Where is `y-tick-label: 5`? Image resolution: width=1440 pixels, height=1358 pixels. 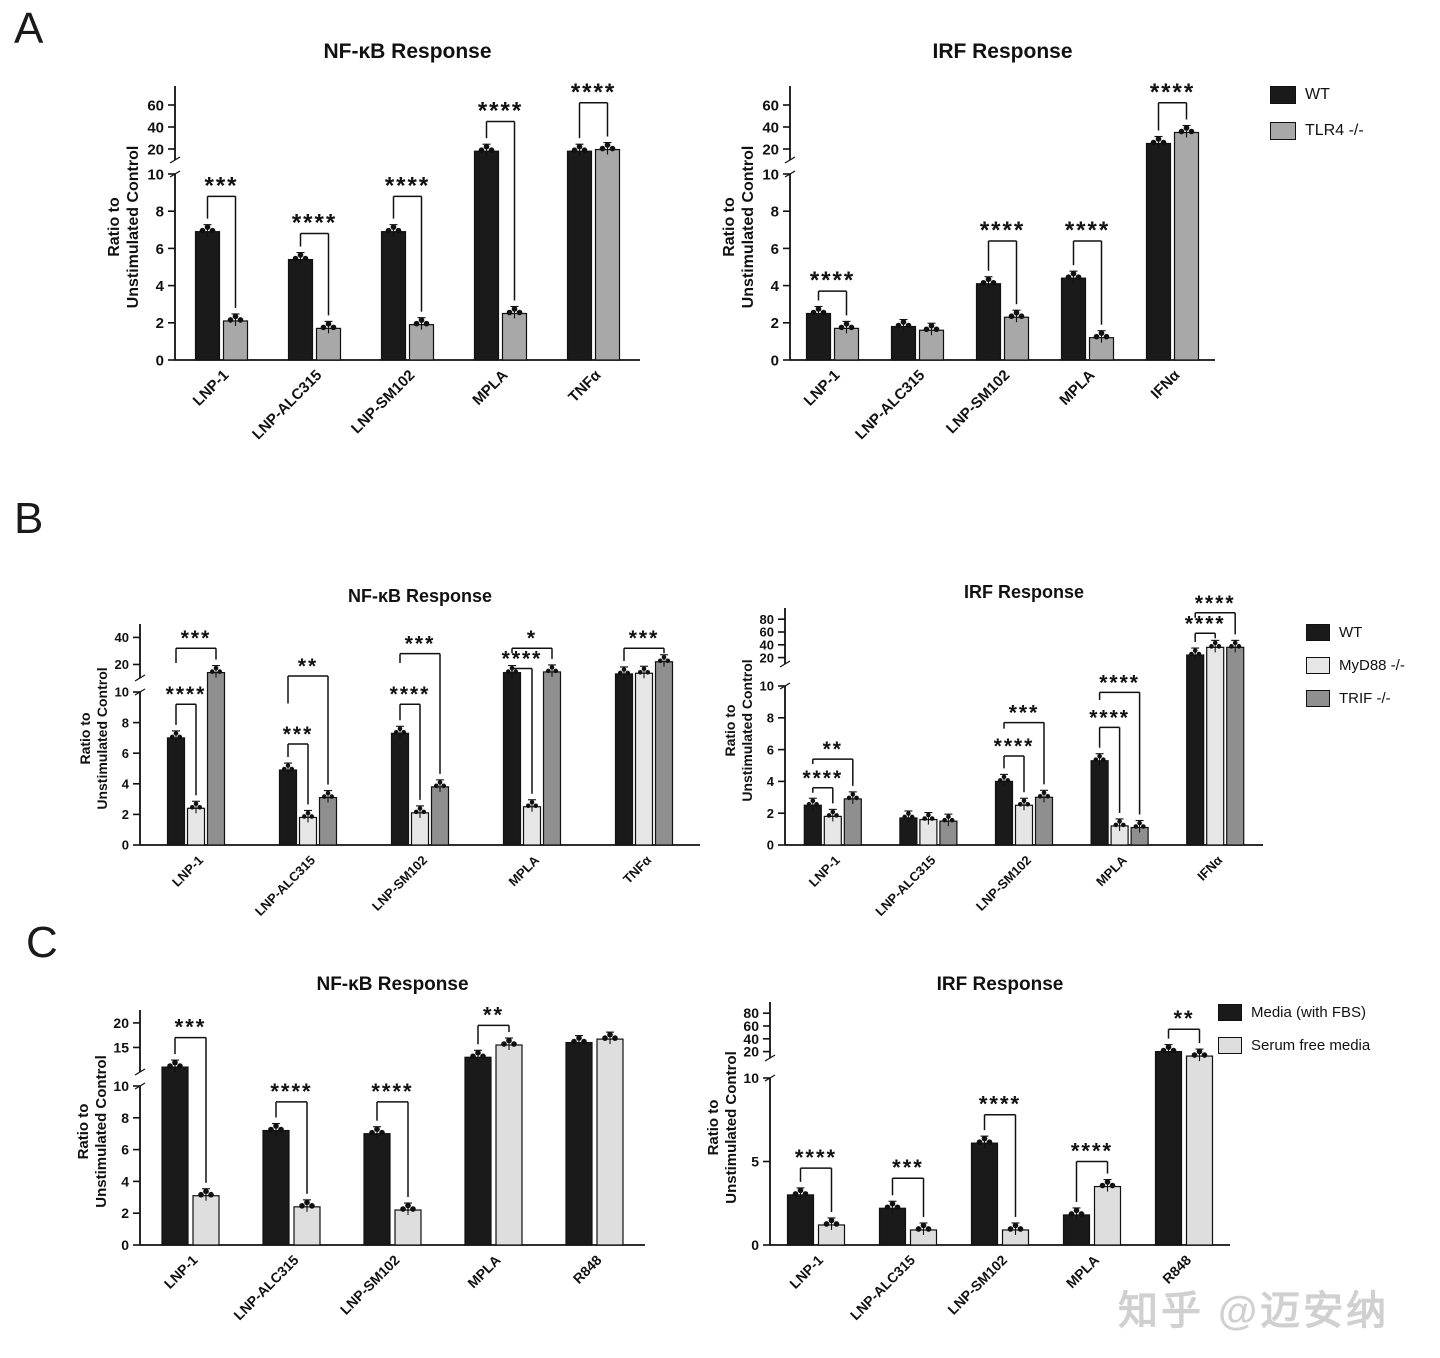
y-tick-label: 5 is located at coordinates (755, 1162).